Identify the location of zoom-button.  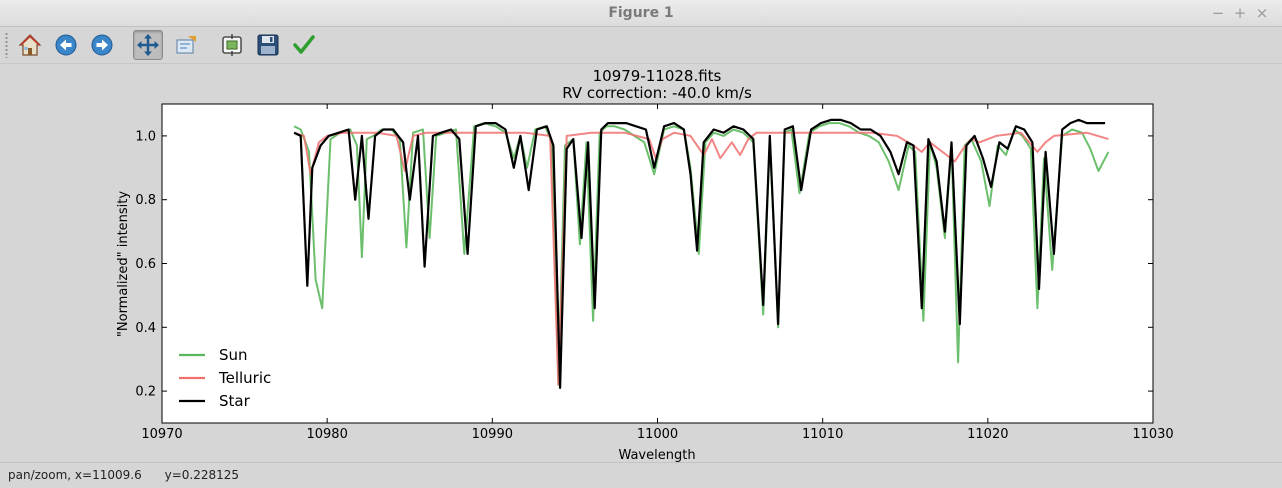
(186, 45).